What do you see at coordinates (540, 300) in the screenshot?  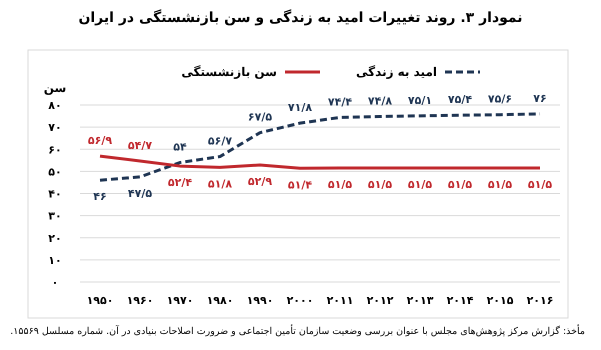 I see `x-tick-label: ۲۰۱۶` at bounding box center [540, 300].